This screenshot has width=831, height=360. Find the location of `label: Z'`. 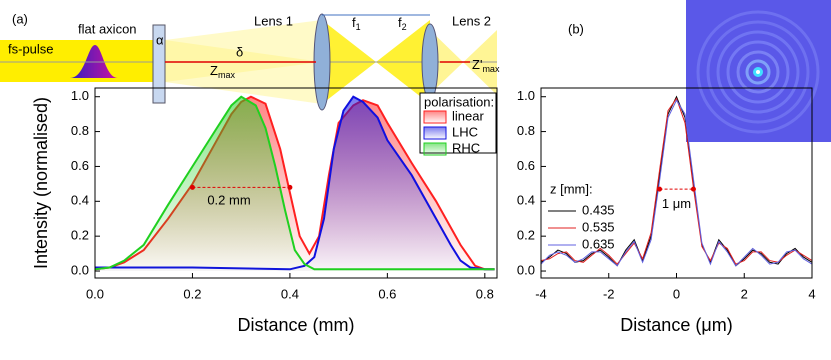

label: Z' is located at coordinates (477, 64).